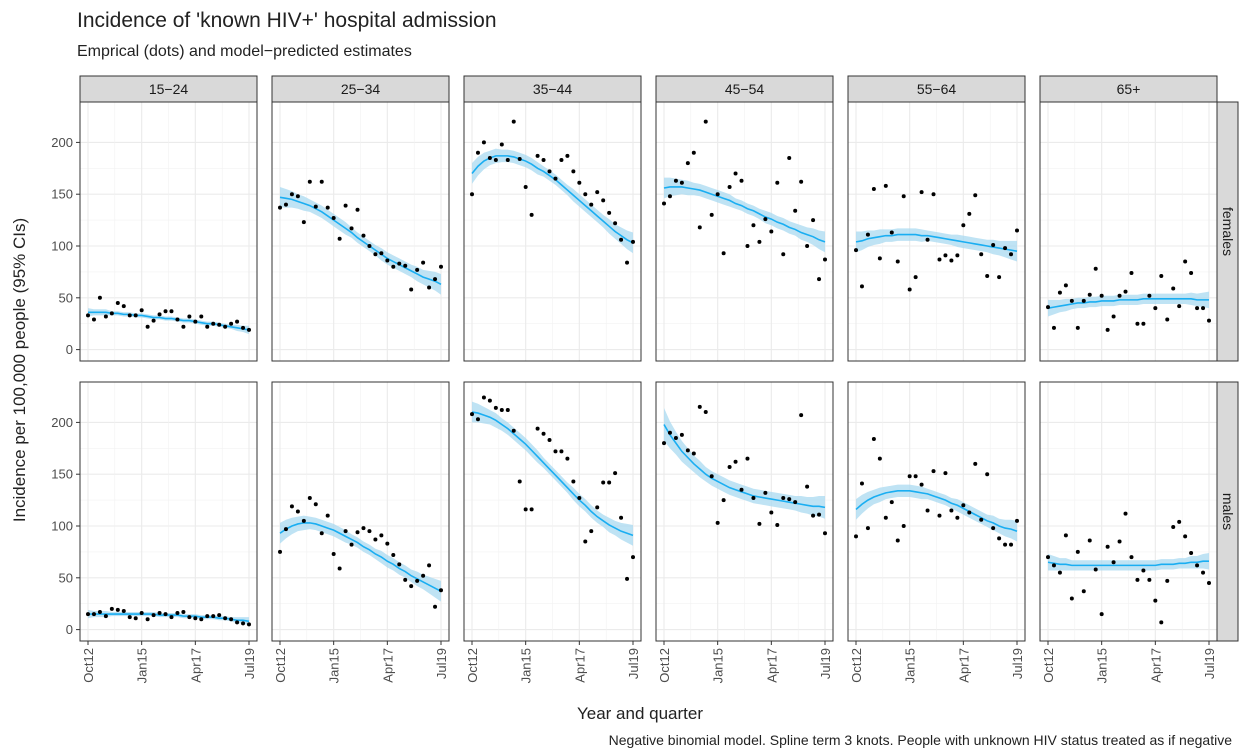  What do you see at coordinates (718, 665) in the screenshot?
I see `x-tick-label: Jan15` at bounding box center [718, 665].